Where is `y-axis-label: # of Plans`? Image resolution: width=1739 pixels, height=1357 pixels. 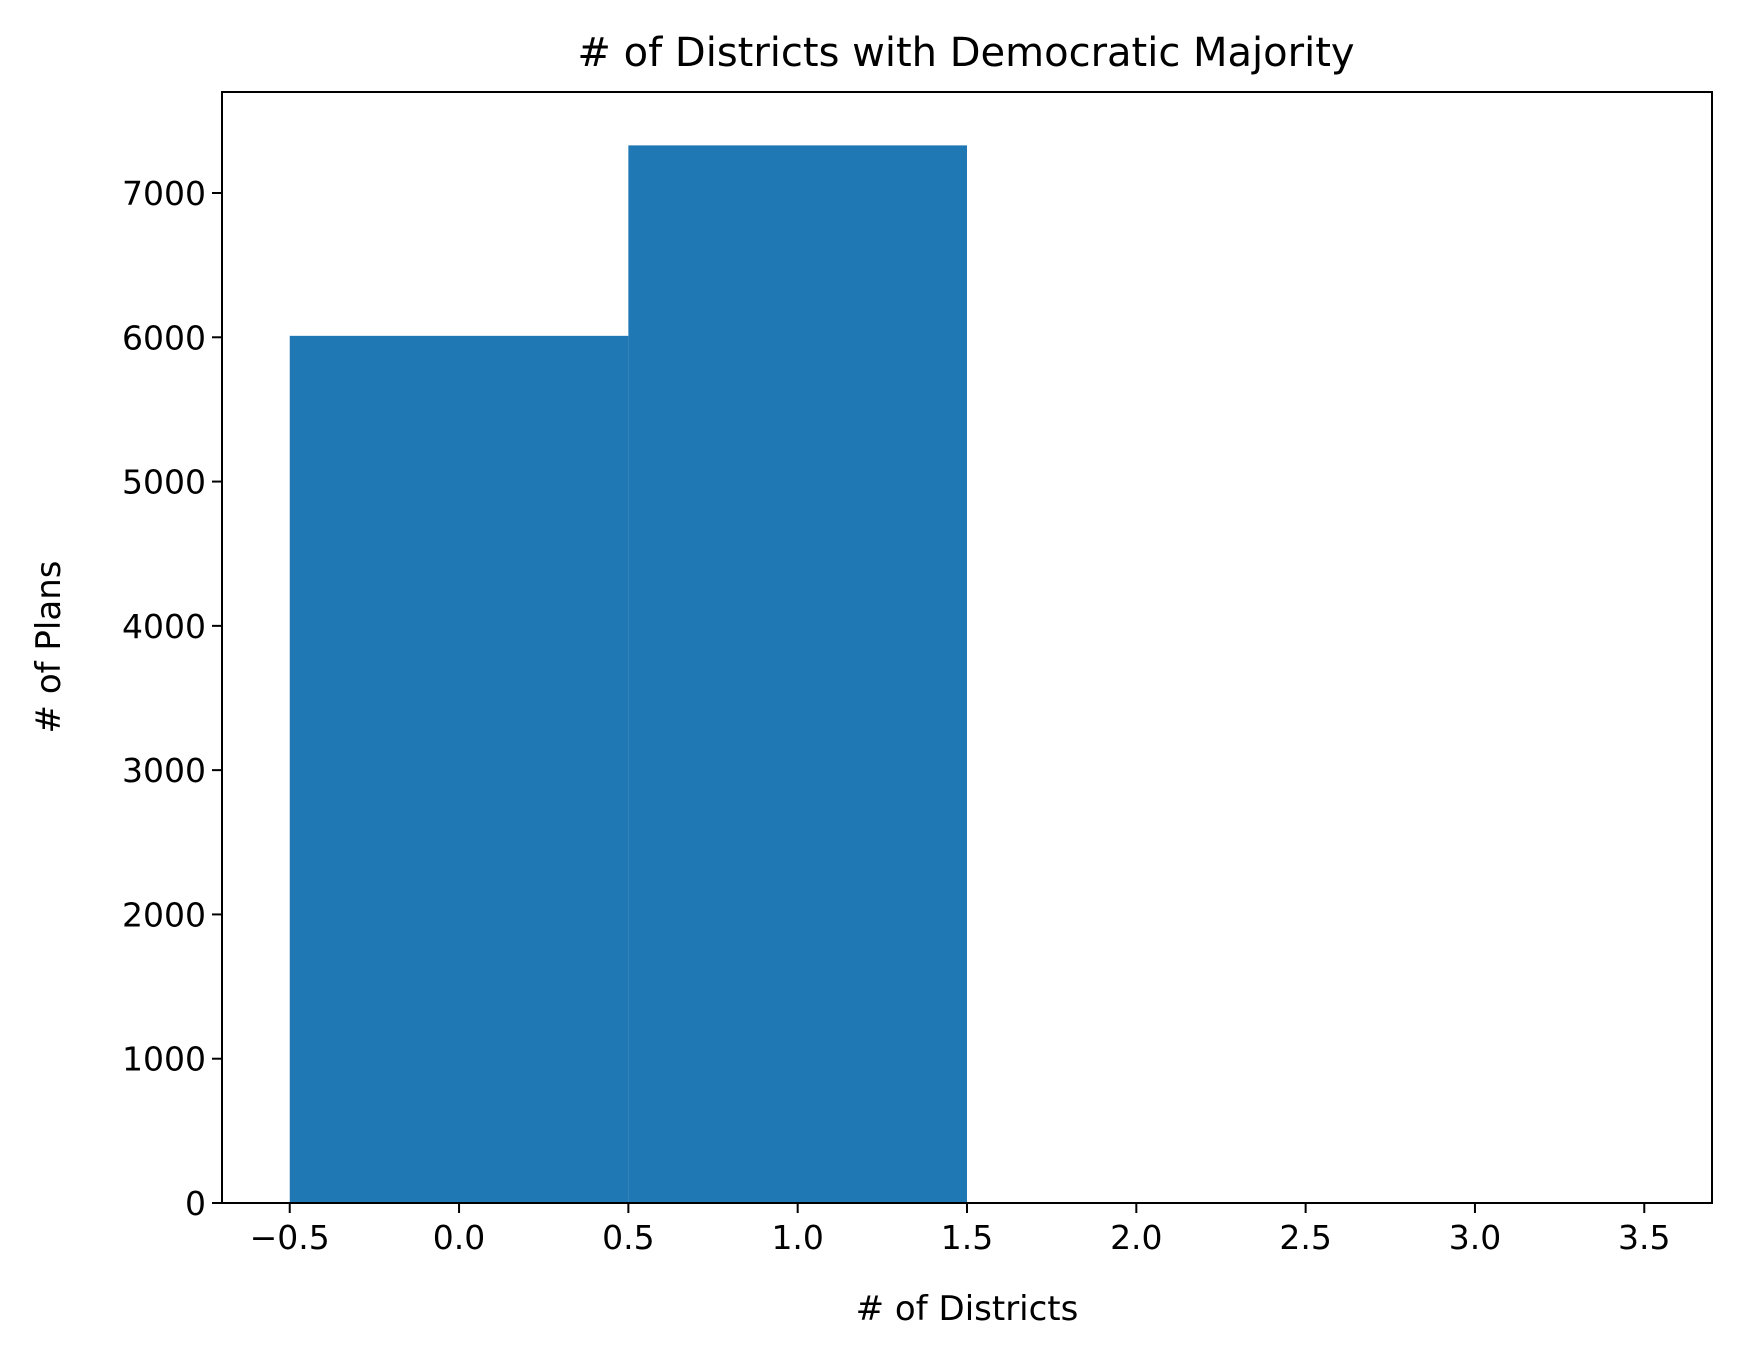
y-axis-label: # of Plans is located at coordinates (49, 647).